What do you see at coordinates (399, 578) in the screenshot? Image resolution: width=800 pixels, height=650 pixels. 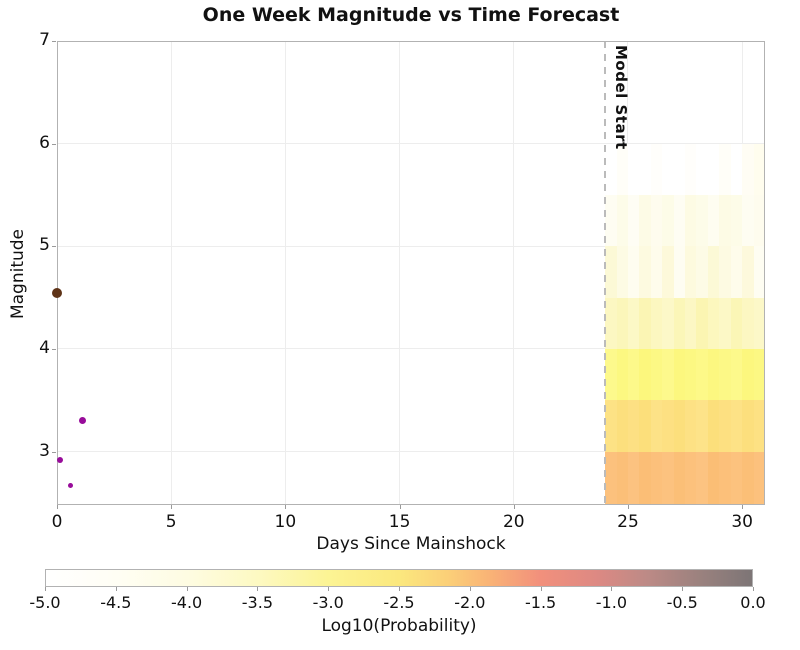 I see `colorbar` at bounding box center [399, 578].